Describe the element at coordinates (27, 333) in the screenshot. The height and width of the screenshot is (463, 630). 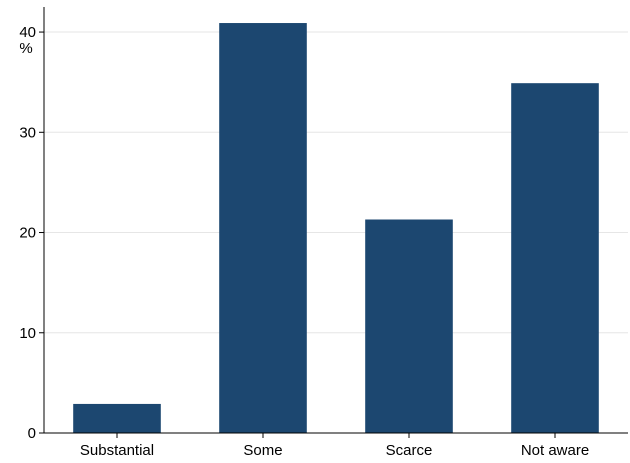
I see `y-tick-label: 10` at that location.